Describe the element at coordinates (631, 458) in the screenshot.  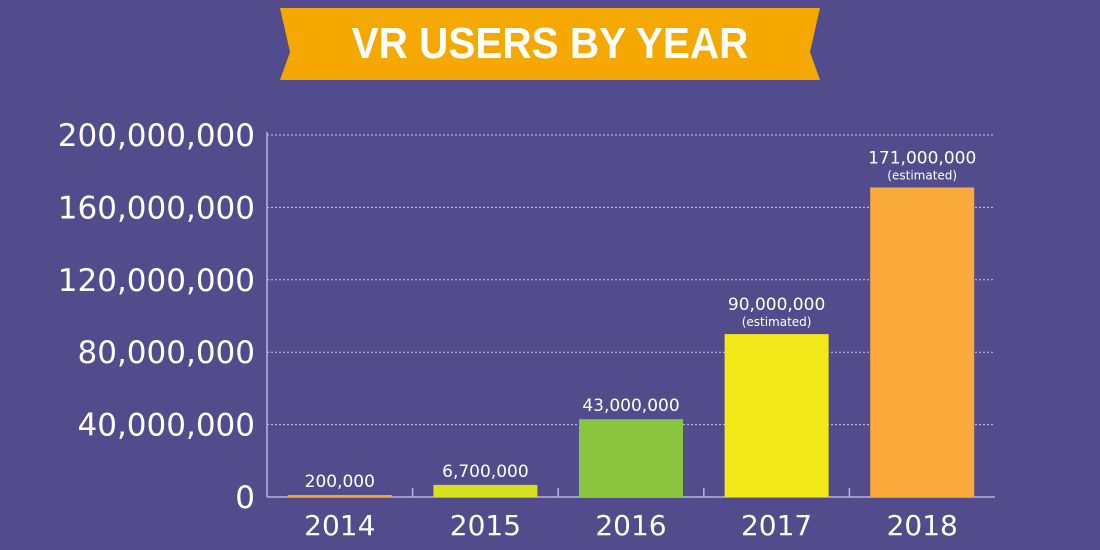
I see `bar-2016` at that location.